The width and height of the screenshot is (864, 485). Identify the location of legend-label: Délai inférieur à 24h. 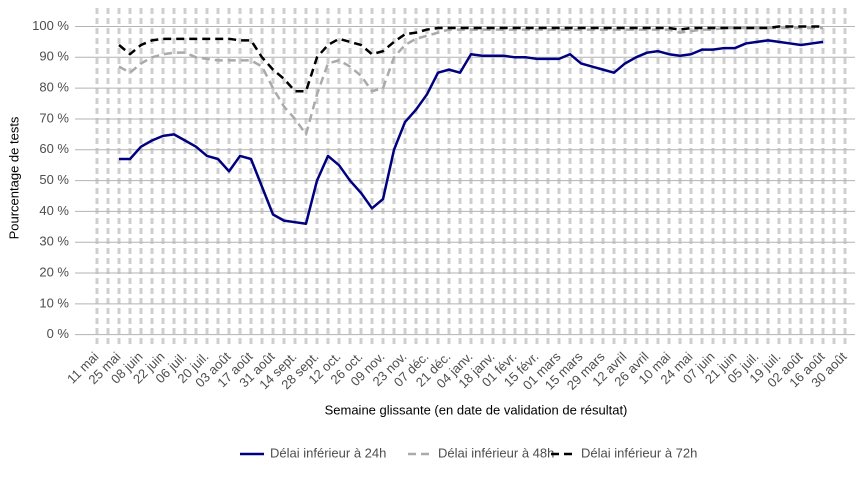
(328, 452).